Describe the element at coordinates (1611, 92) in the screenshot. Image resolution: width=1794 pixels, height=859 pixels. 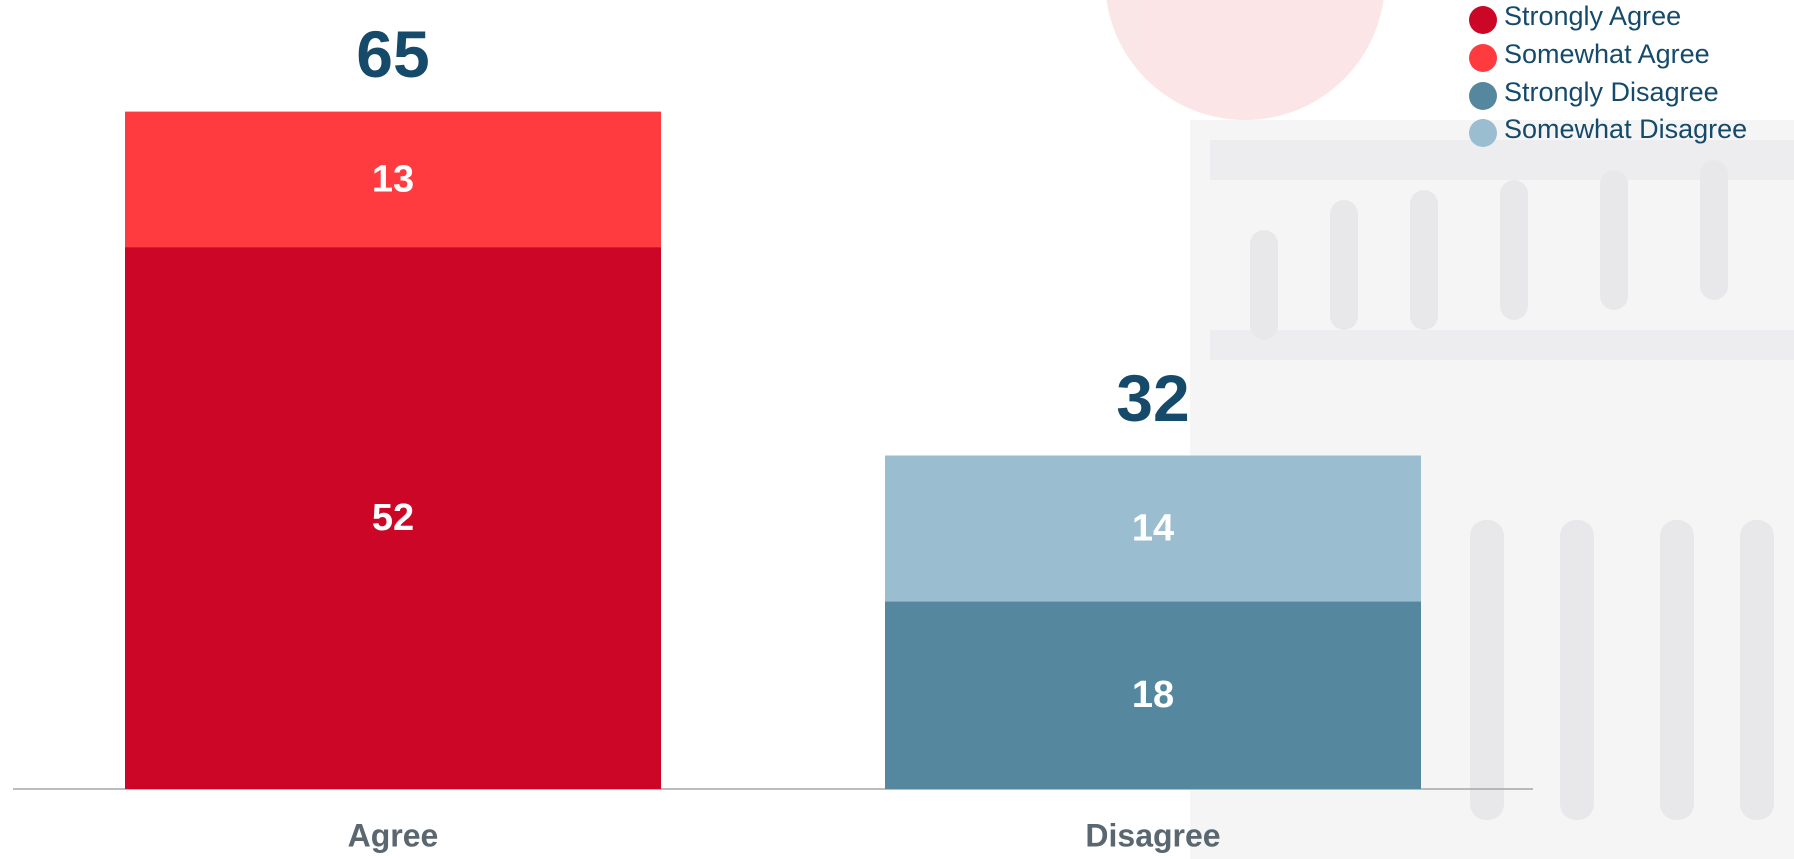
I see `legend-label: Strongly Disagree` at that location.